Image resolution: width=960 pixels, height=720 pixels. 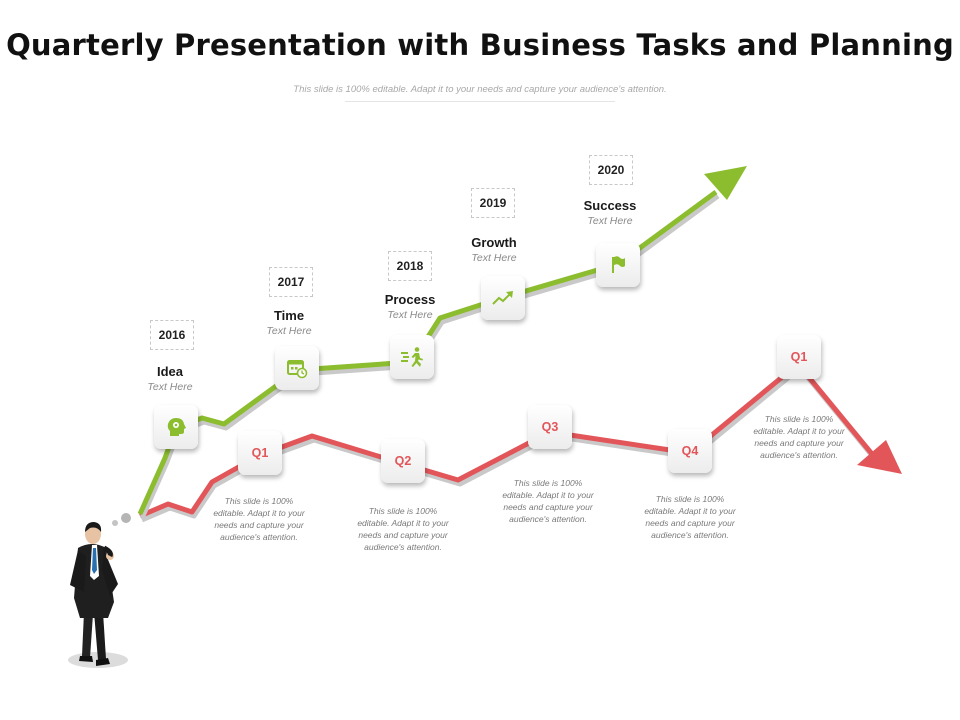 What do you see at coordinates (172, 335) in the screenshot?
I see `year-box-2016: 2016` at bounding box center [172, 335].